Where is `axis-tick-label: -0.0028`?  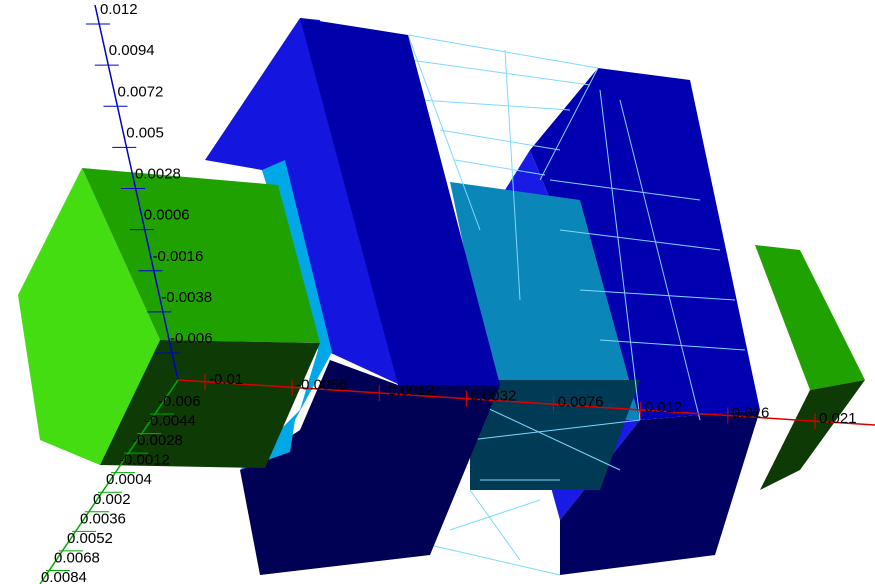
axis-tick-label: -0.0028 is located at coordinates (157, 440).